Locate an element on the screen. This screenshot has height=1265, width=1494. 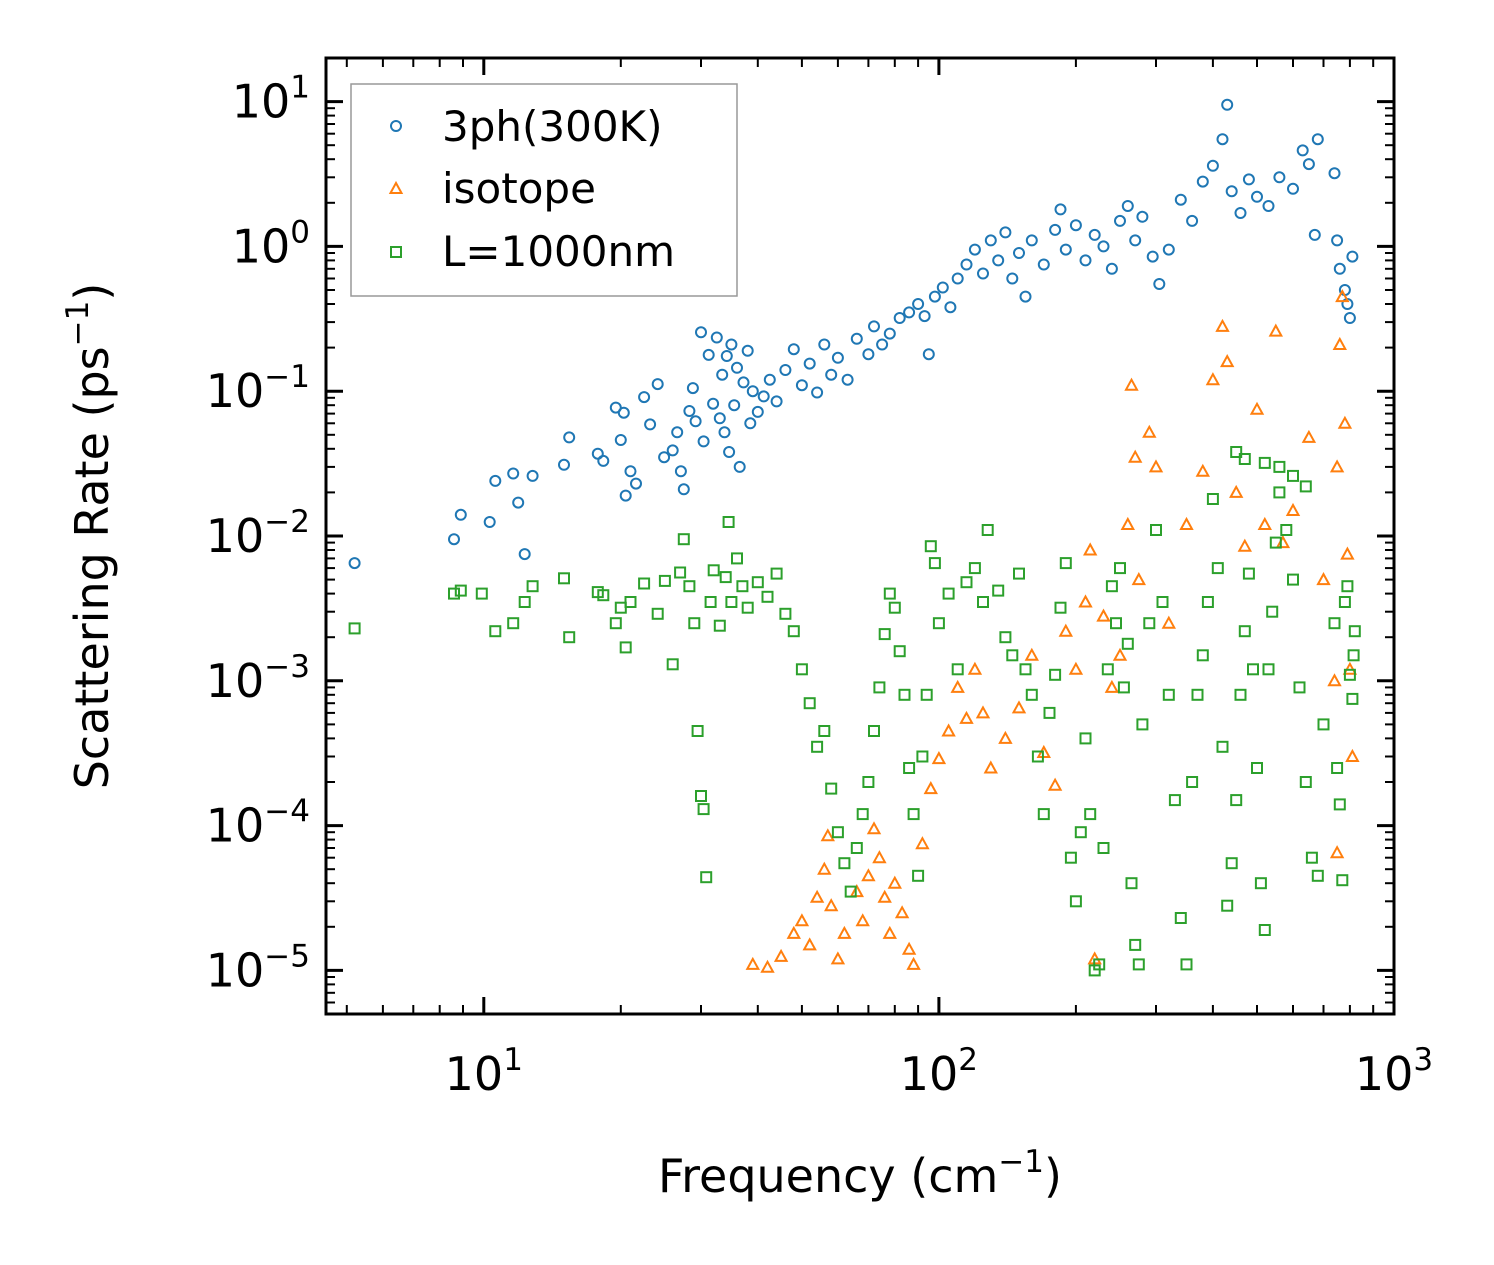
x-tick-label-1: 102 is located at coordinates (939, 1071).